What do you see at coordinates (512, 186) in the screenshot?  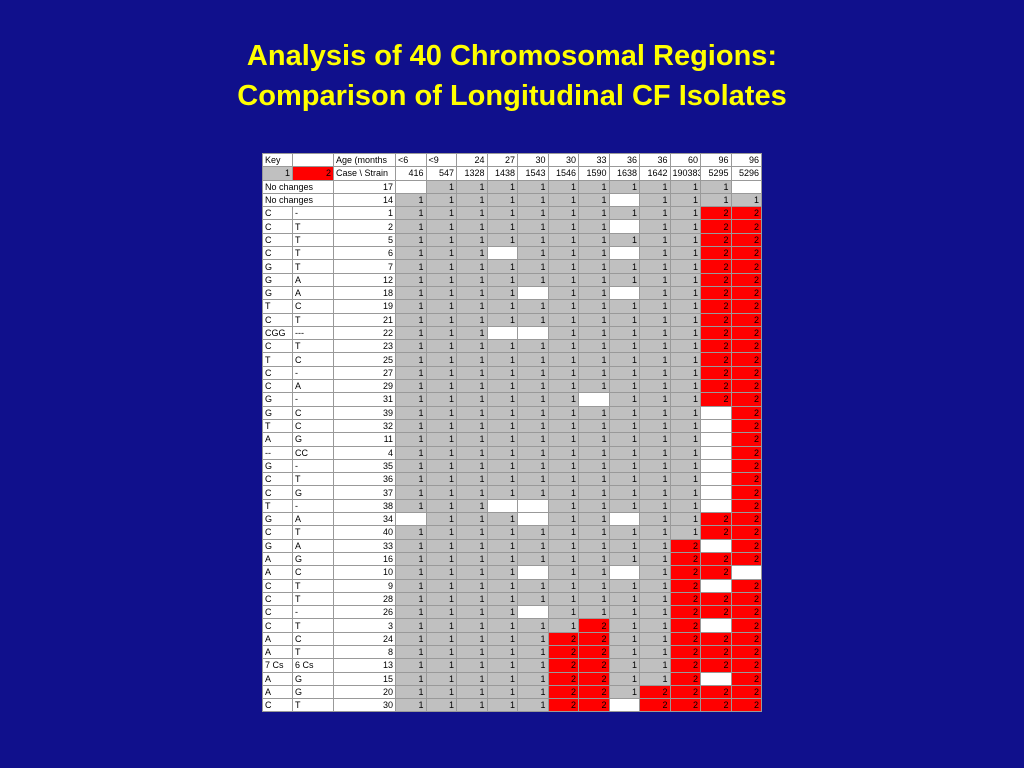 I see `table-row: No changes 17 1 1 1 1 1 1 1 1 1 1` at bounding box center [512, 186].